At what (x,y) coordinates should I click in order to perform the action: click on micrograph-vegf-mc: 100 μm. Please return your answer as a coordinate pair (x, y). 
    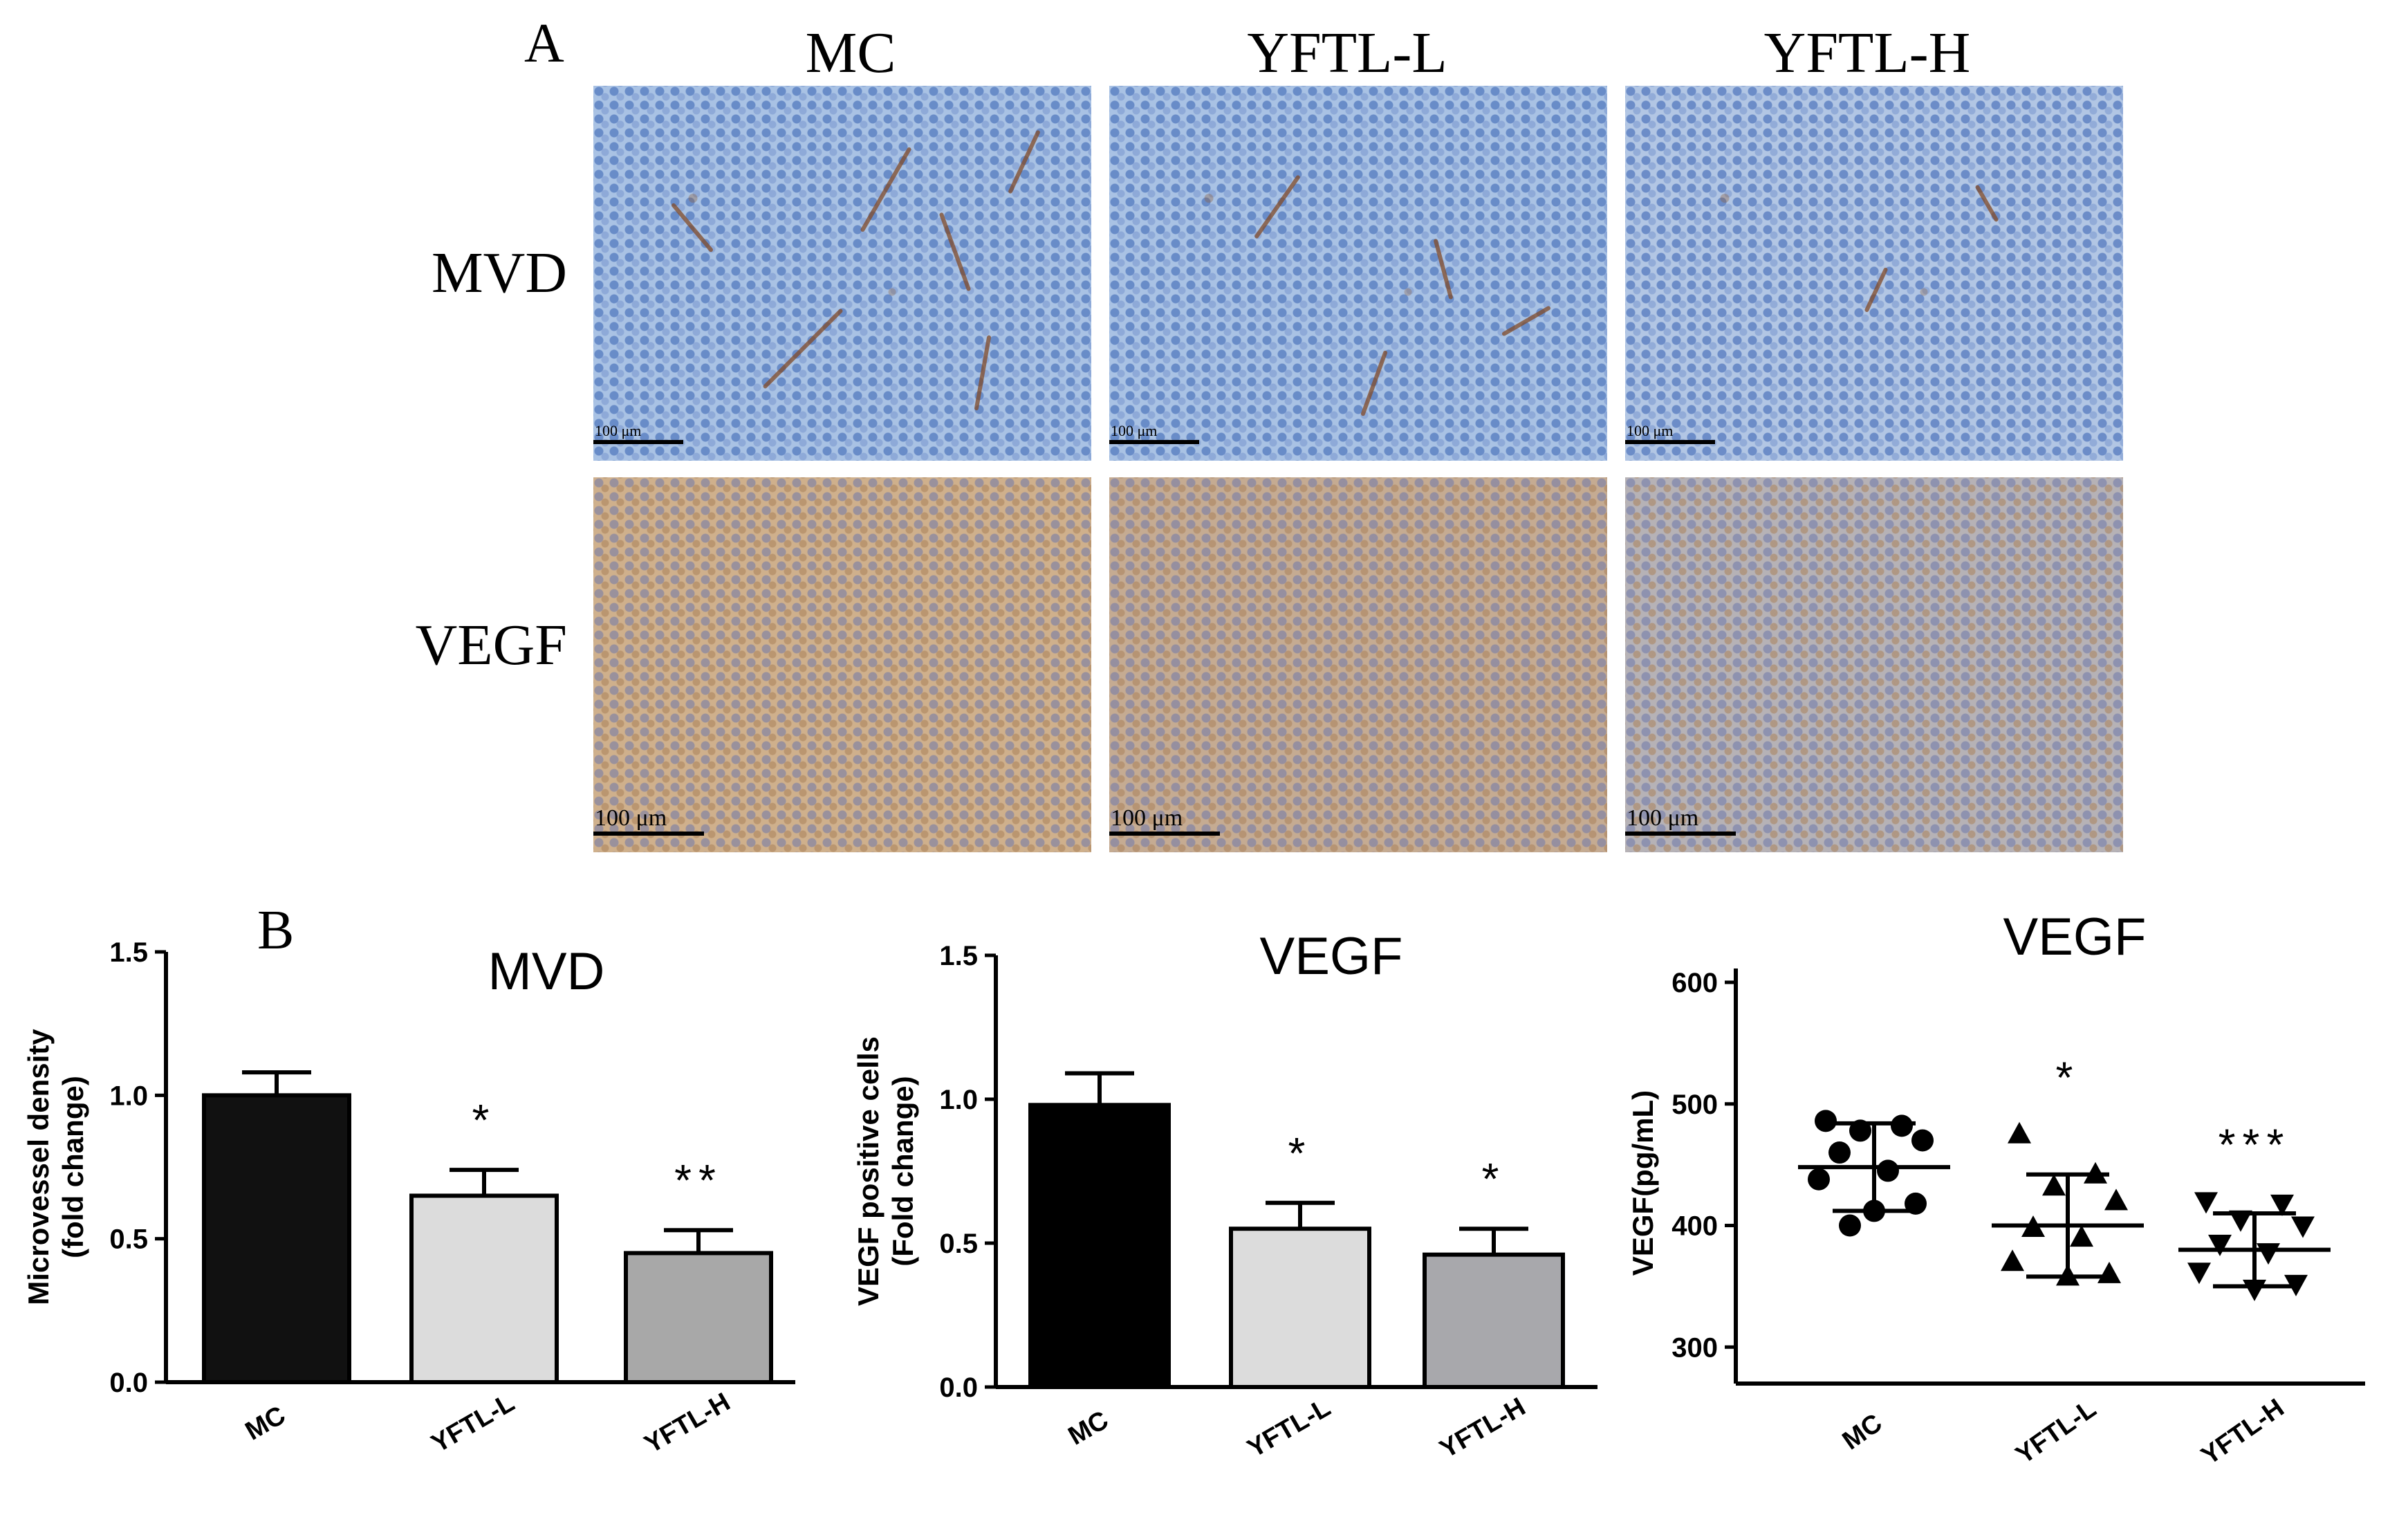
    Looking at the image, I should click on (842, 664).